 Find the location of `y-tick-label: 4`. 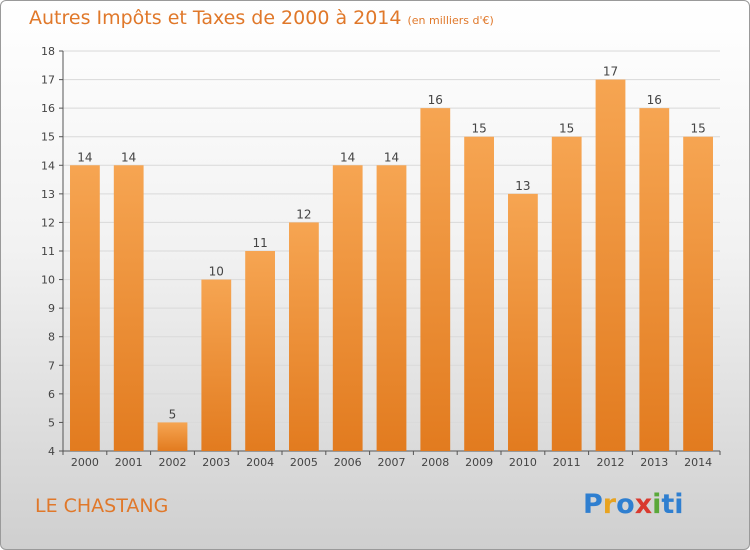

y-tick-label: 4 is located at coordinates (51, 451).